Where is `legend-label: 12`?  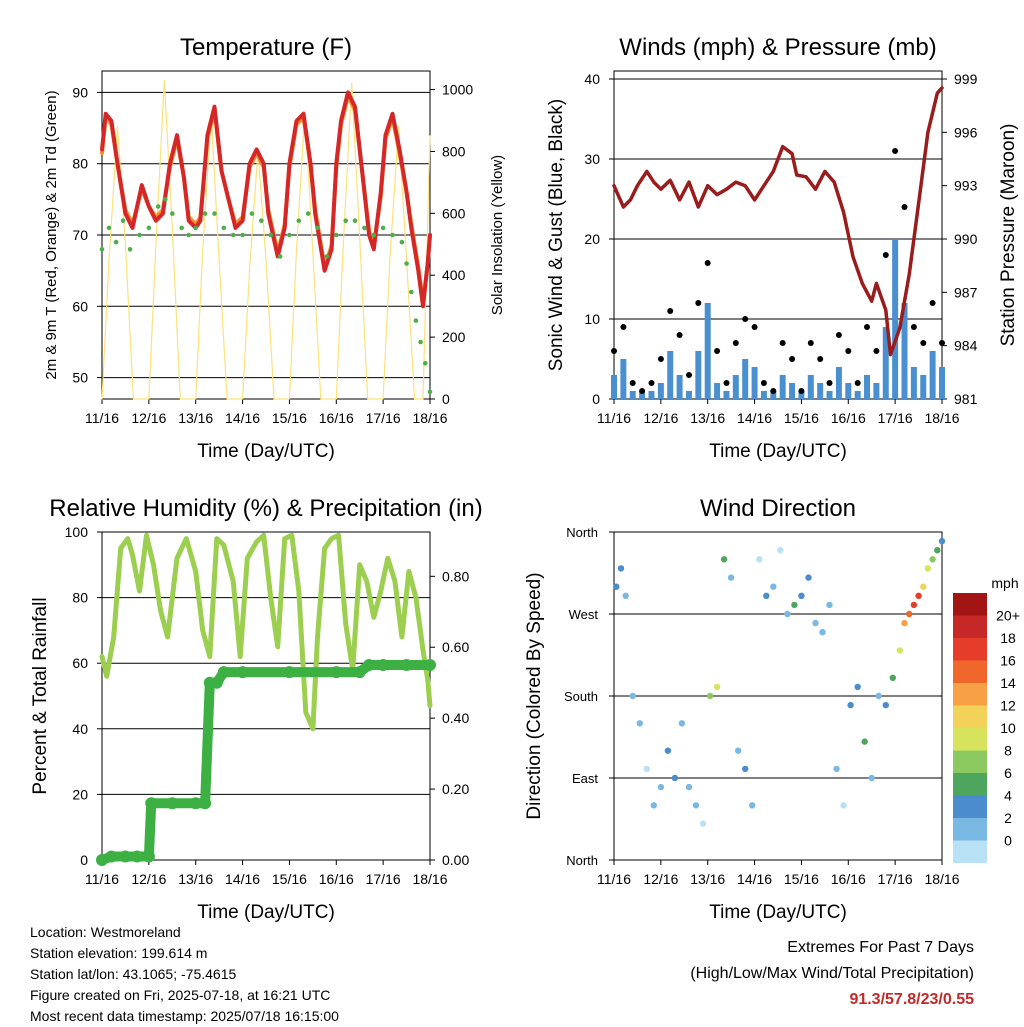
legend-label: 12 is located at coordinates (1008, 706).